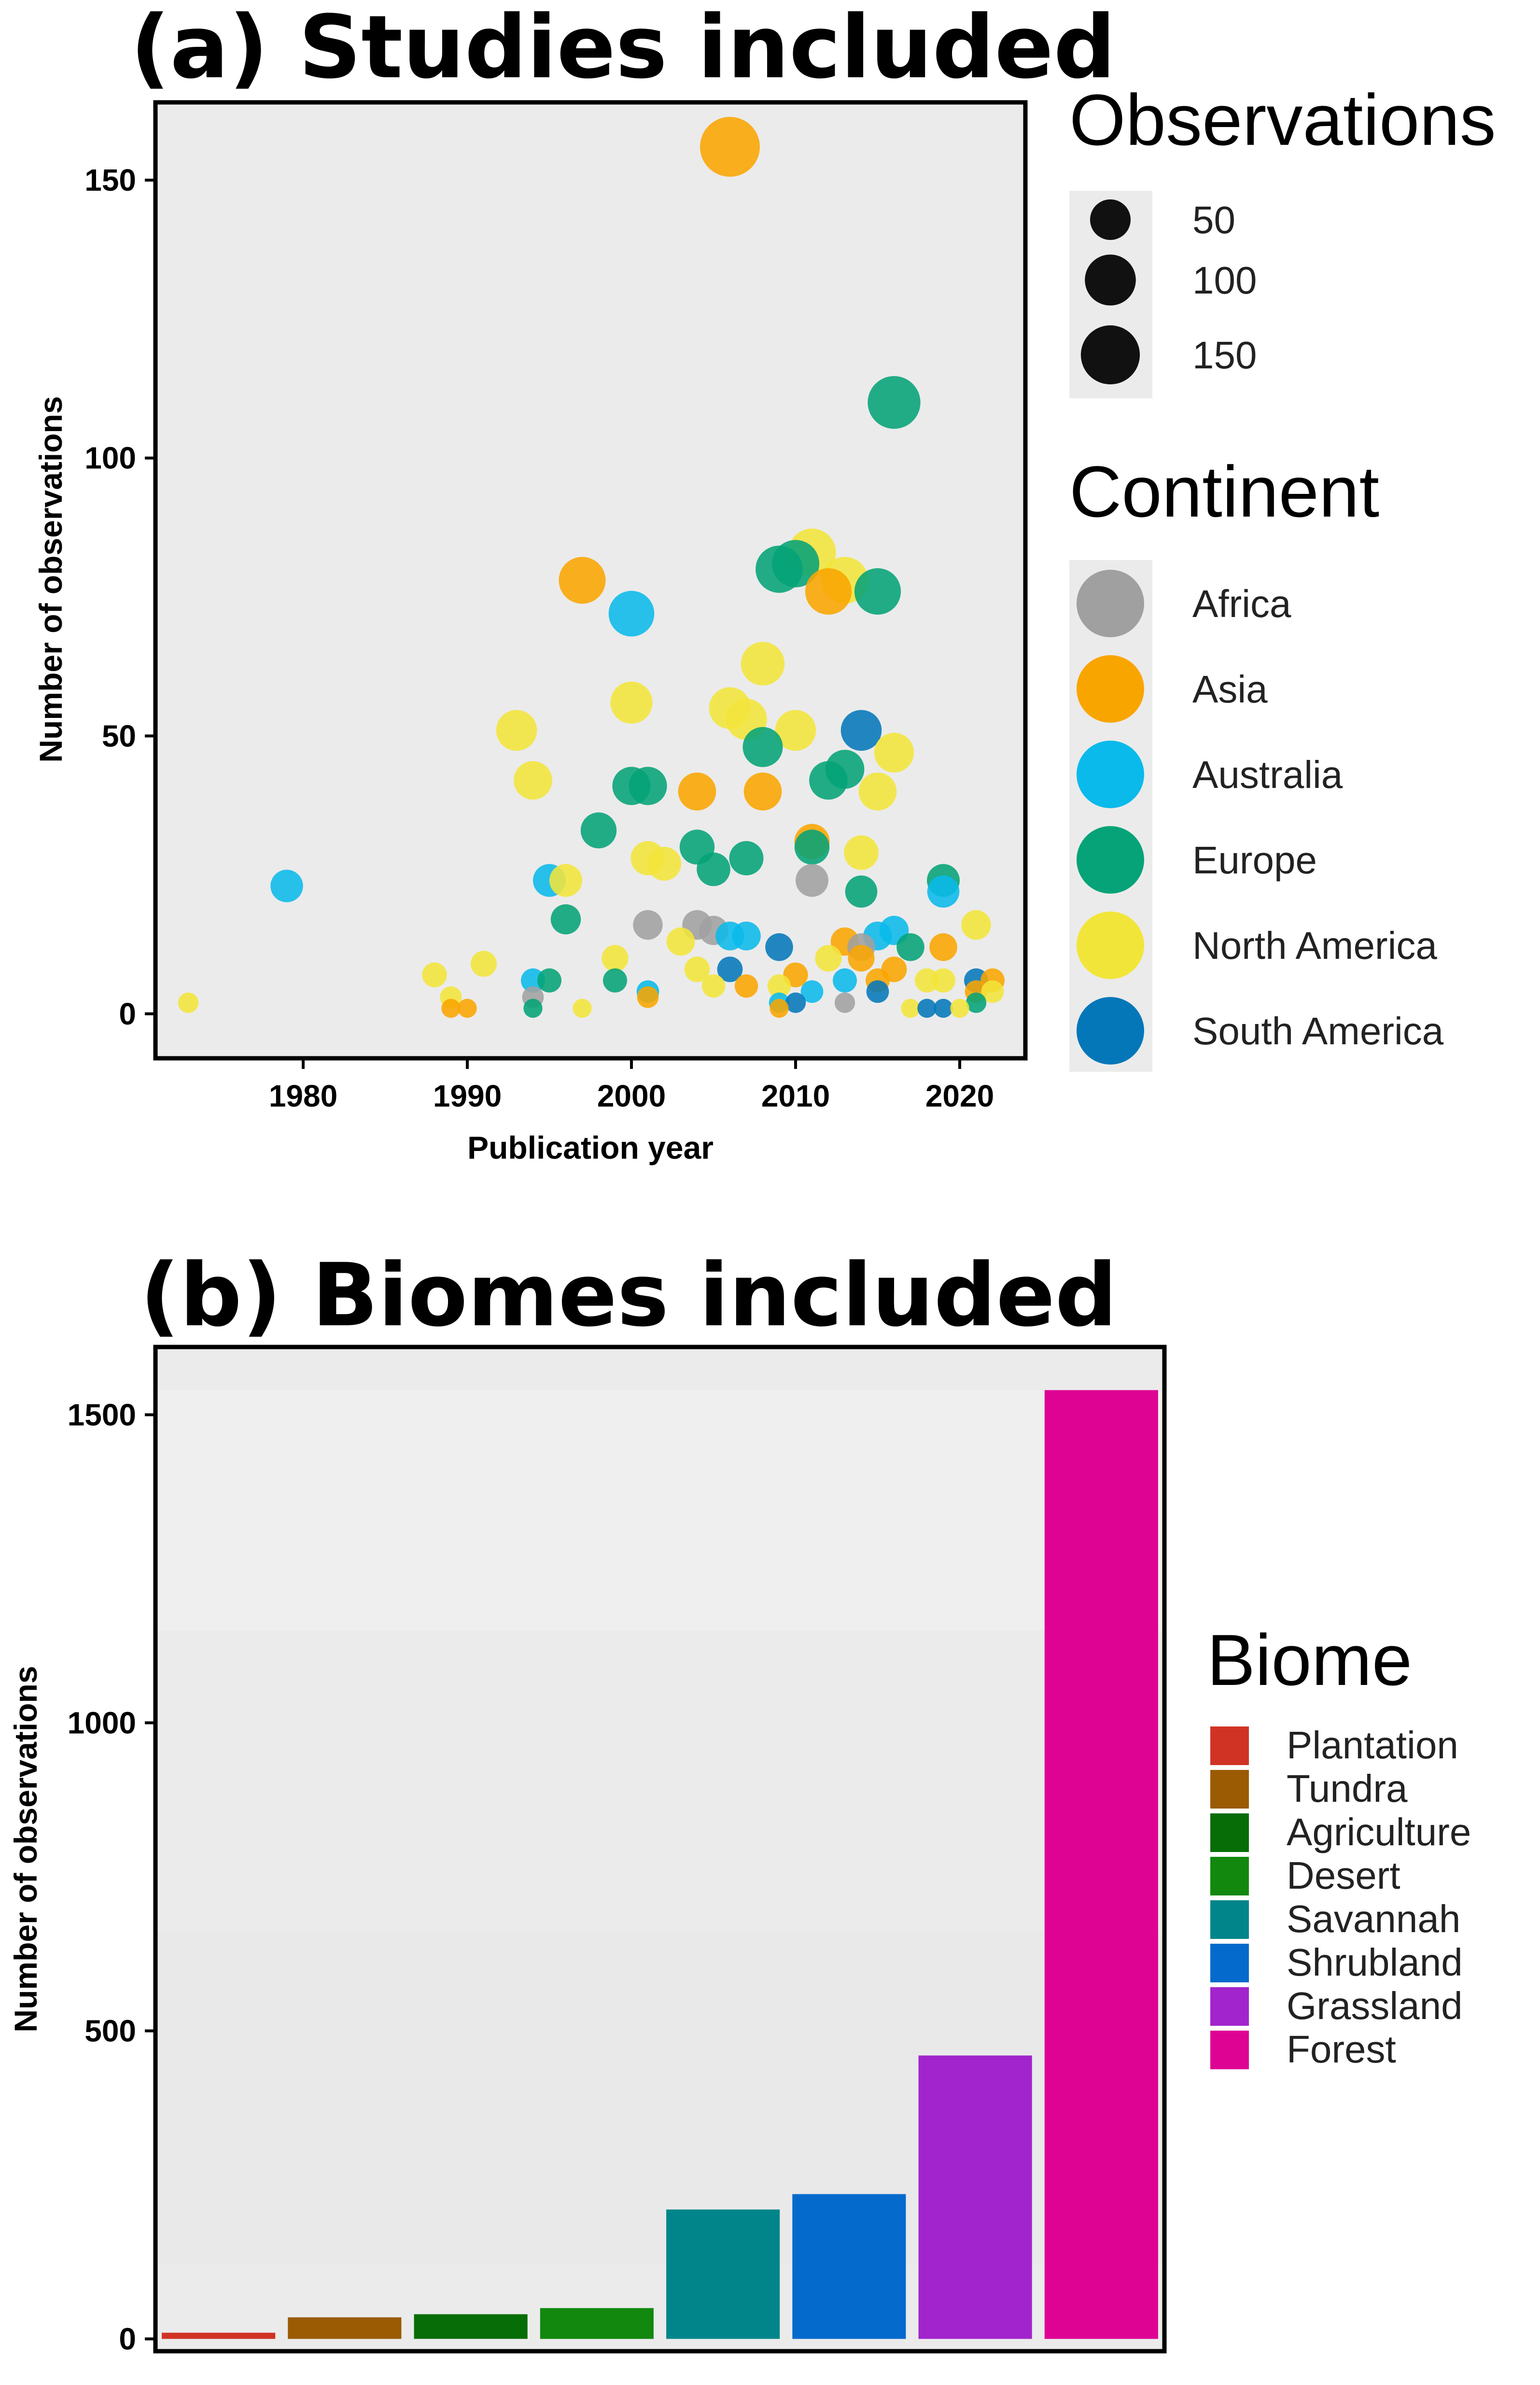  I want to click on size-legend-label: 50, so click(1214, 219).